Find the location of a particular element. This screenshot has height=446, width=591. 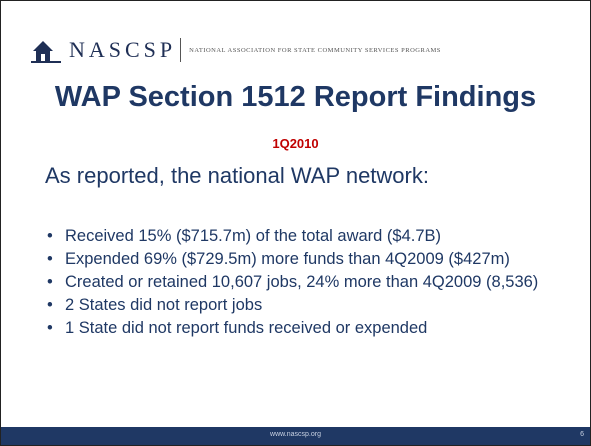

title: WAP Section 1512 Report Findings is located at coordinates (295, 97).